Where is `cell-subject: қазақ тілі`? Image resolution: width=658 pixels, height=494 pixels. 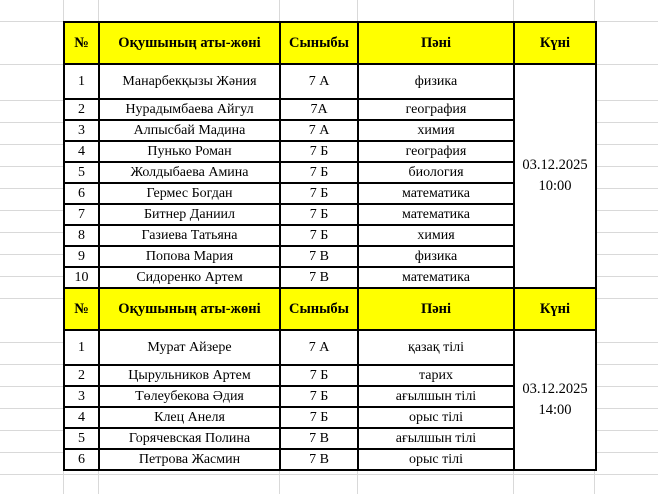 cell-subject: қазақ тілі is located at coordinates (436, 347).